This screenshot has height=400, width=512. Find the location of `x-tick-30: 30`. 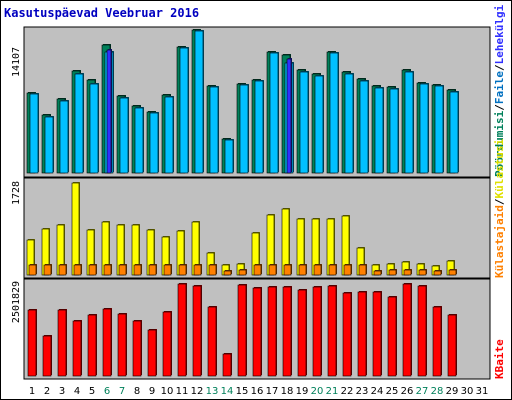

x-tick-30: 30 is located at coordinates (467, 391).